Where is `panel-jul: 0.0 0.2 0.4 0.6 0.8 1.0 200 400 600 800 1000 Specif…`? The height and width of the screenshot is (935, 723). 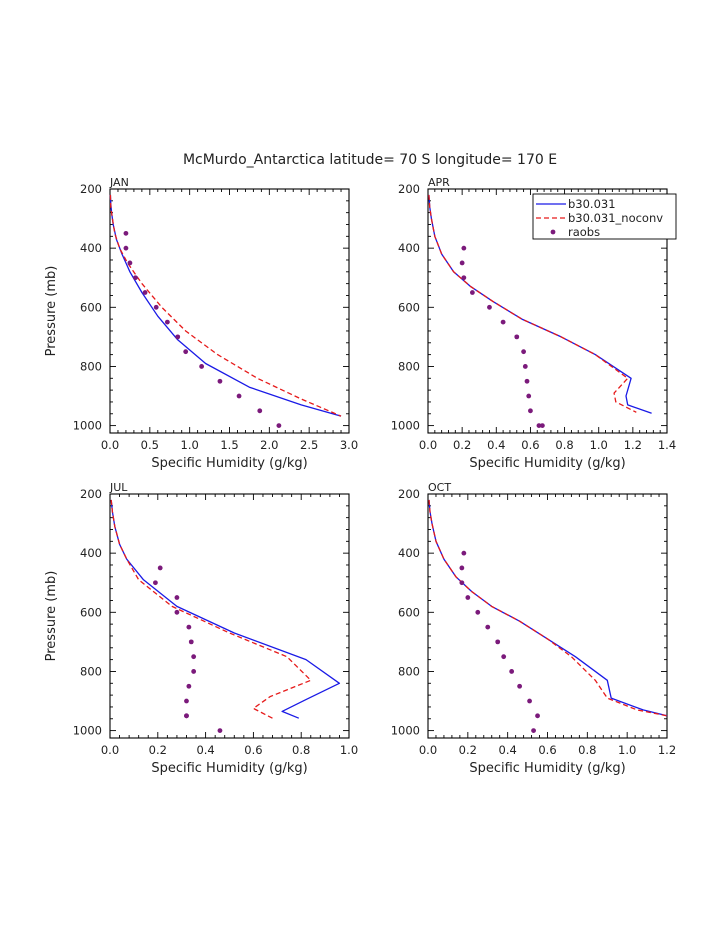
panel-jul: 0.0 0.2 0.4 0.6 0.8 1.0 200 400 600 800 1000 Specif… is located at coordinates (201, 628).